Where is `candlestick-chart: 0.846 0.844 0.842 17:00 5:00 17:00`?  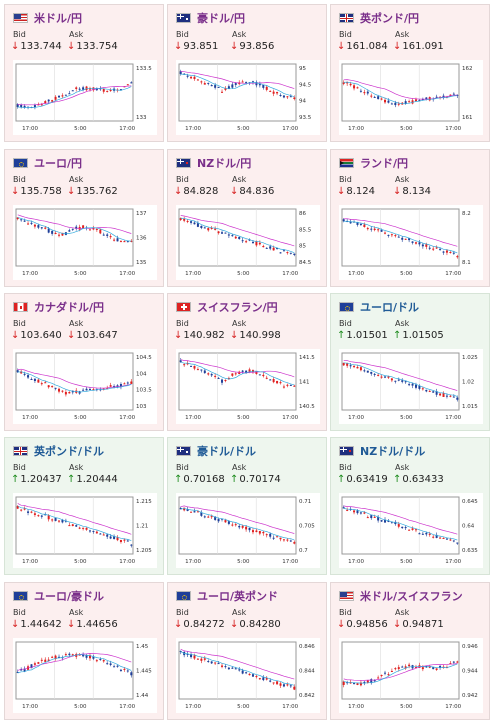 candlestick-chart: 0.846 0.844 0.842 17:00 5:00 17:00 is located at coordinates (248, 675).